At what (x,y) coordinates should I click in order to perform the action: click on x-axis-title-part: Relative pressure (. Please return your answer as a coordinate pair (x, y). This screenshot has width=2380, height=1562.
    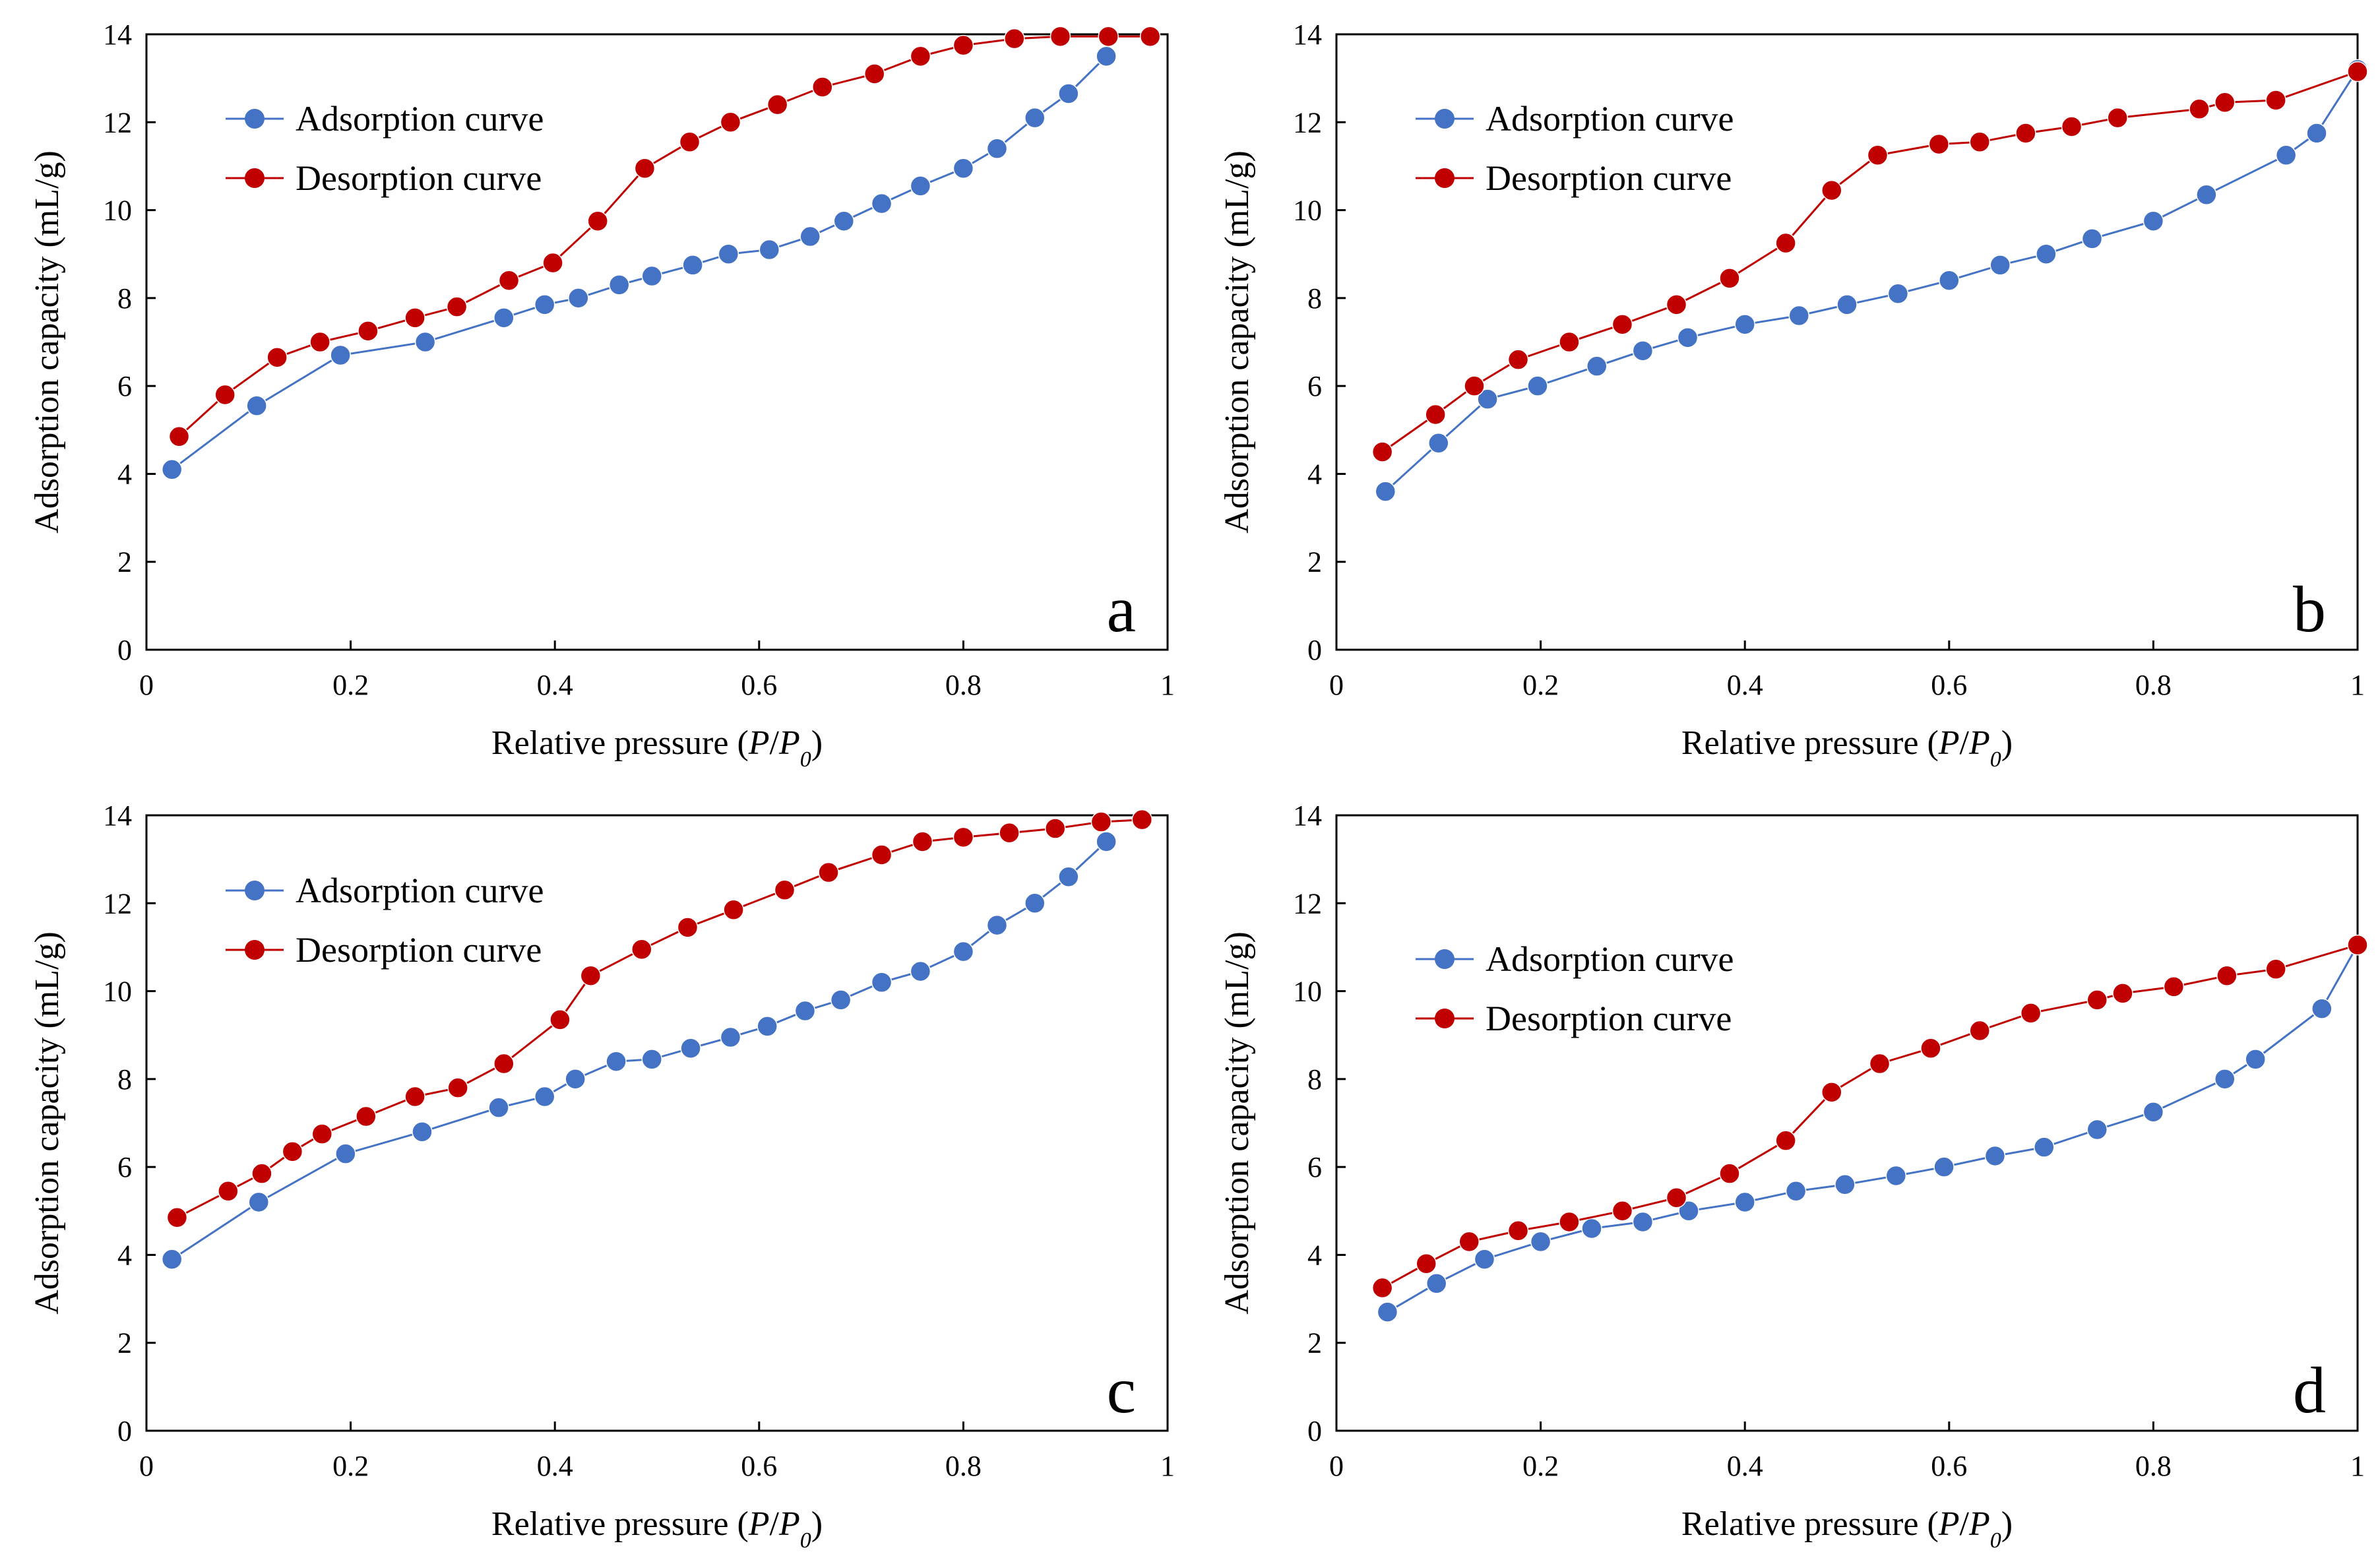
    Looking at the image, I should click on (1810, 1524).